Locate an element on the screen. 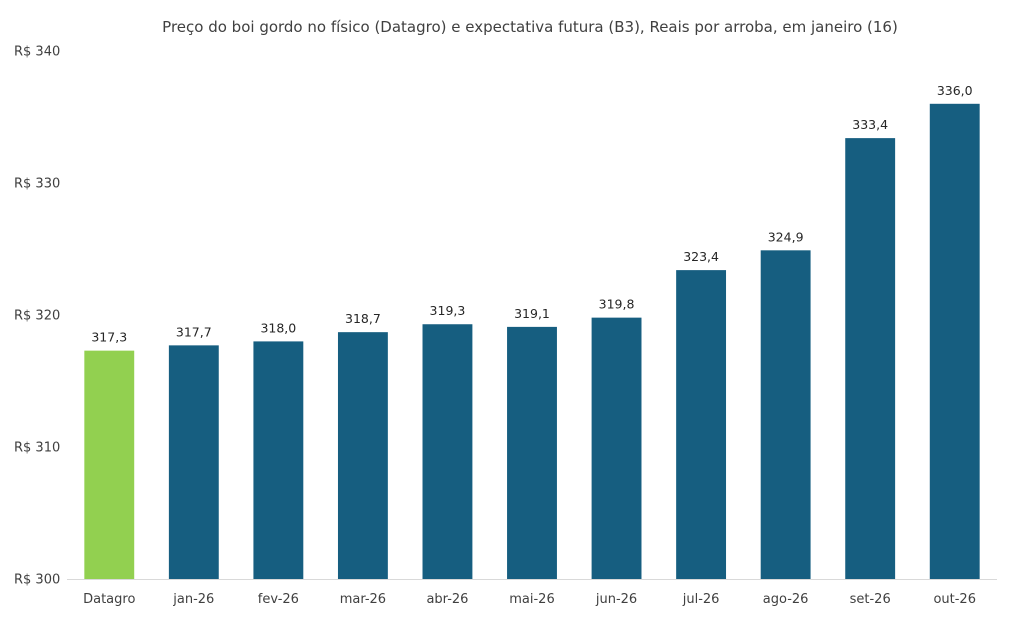 This screenshot has width=1011, height=629. data-label: 319,8 is located at coordinates (617, 304).